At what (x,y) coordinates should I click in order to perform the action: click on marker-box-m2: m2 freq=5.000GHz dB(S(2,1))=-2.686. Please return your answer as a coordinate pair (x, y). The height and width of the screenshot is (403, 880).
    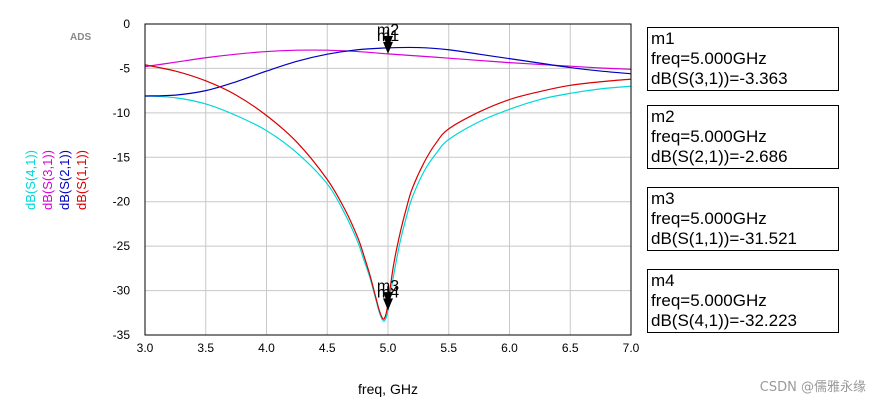
    Looking at the image, I should click on (743, 137).